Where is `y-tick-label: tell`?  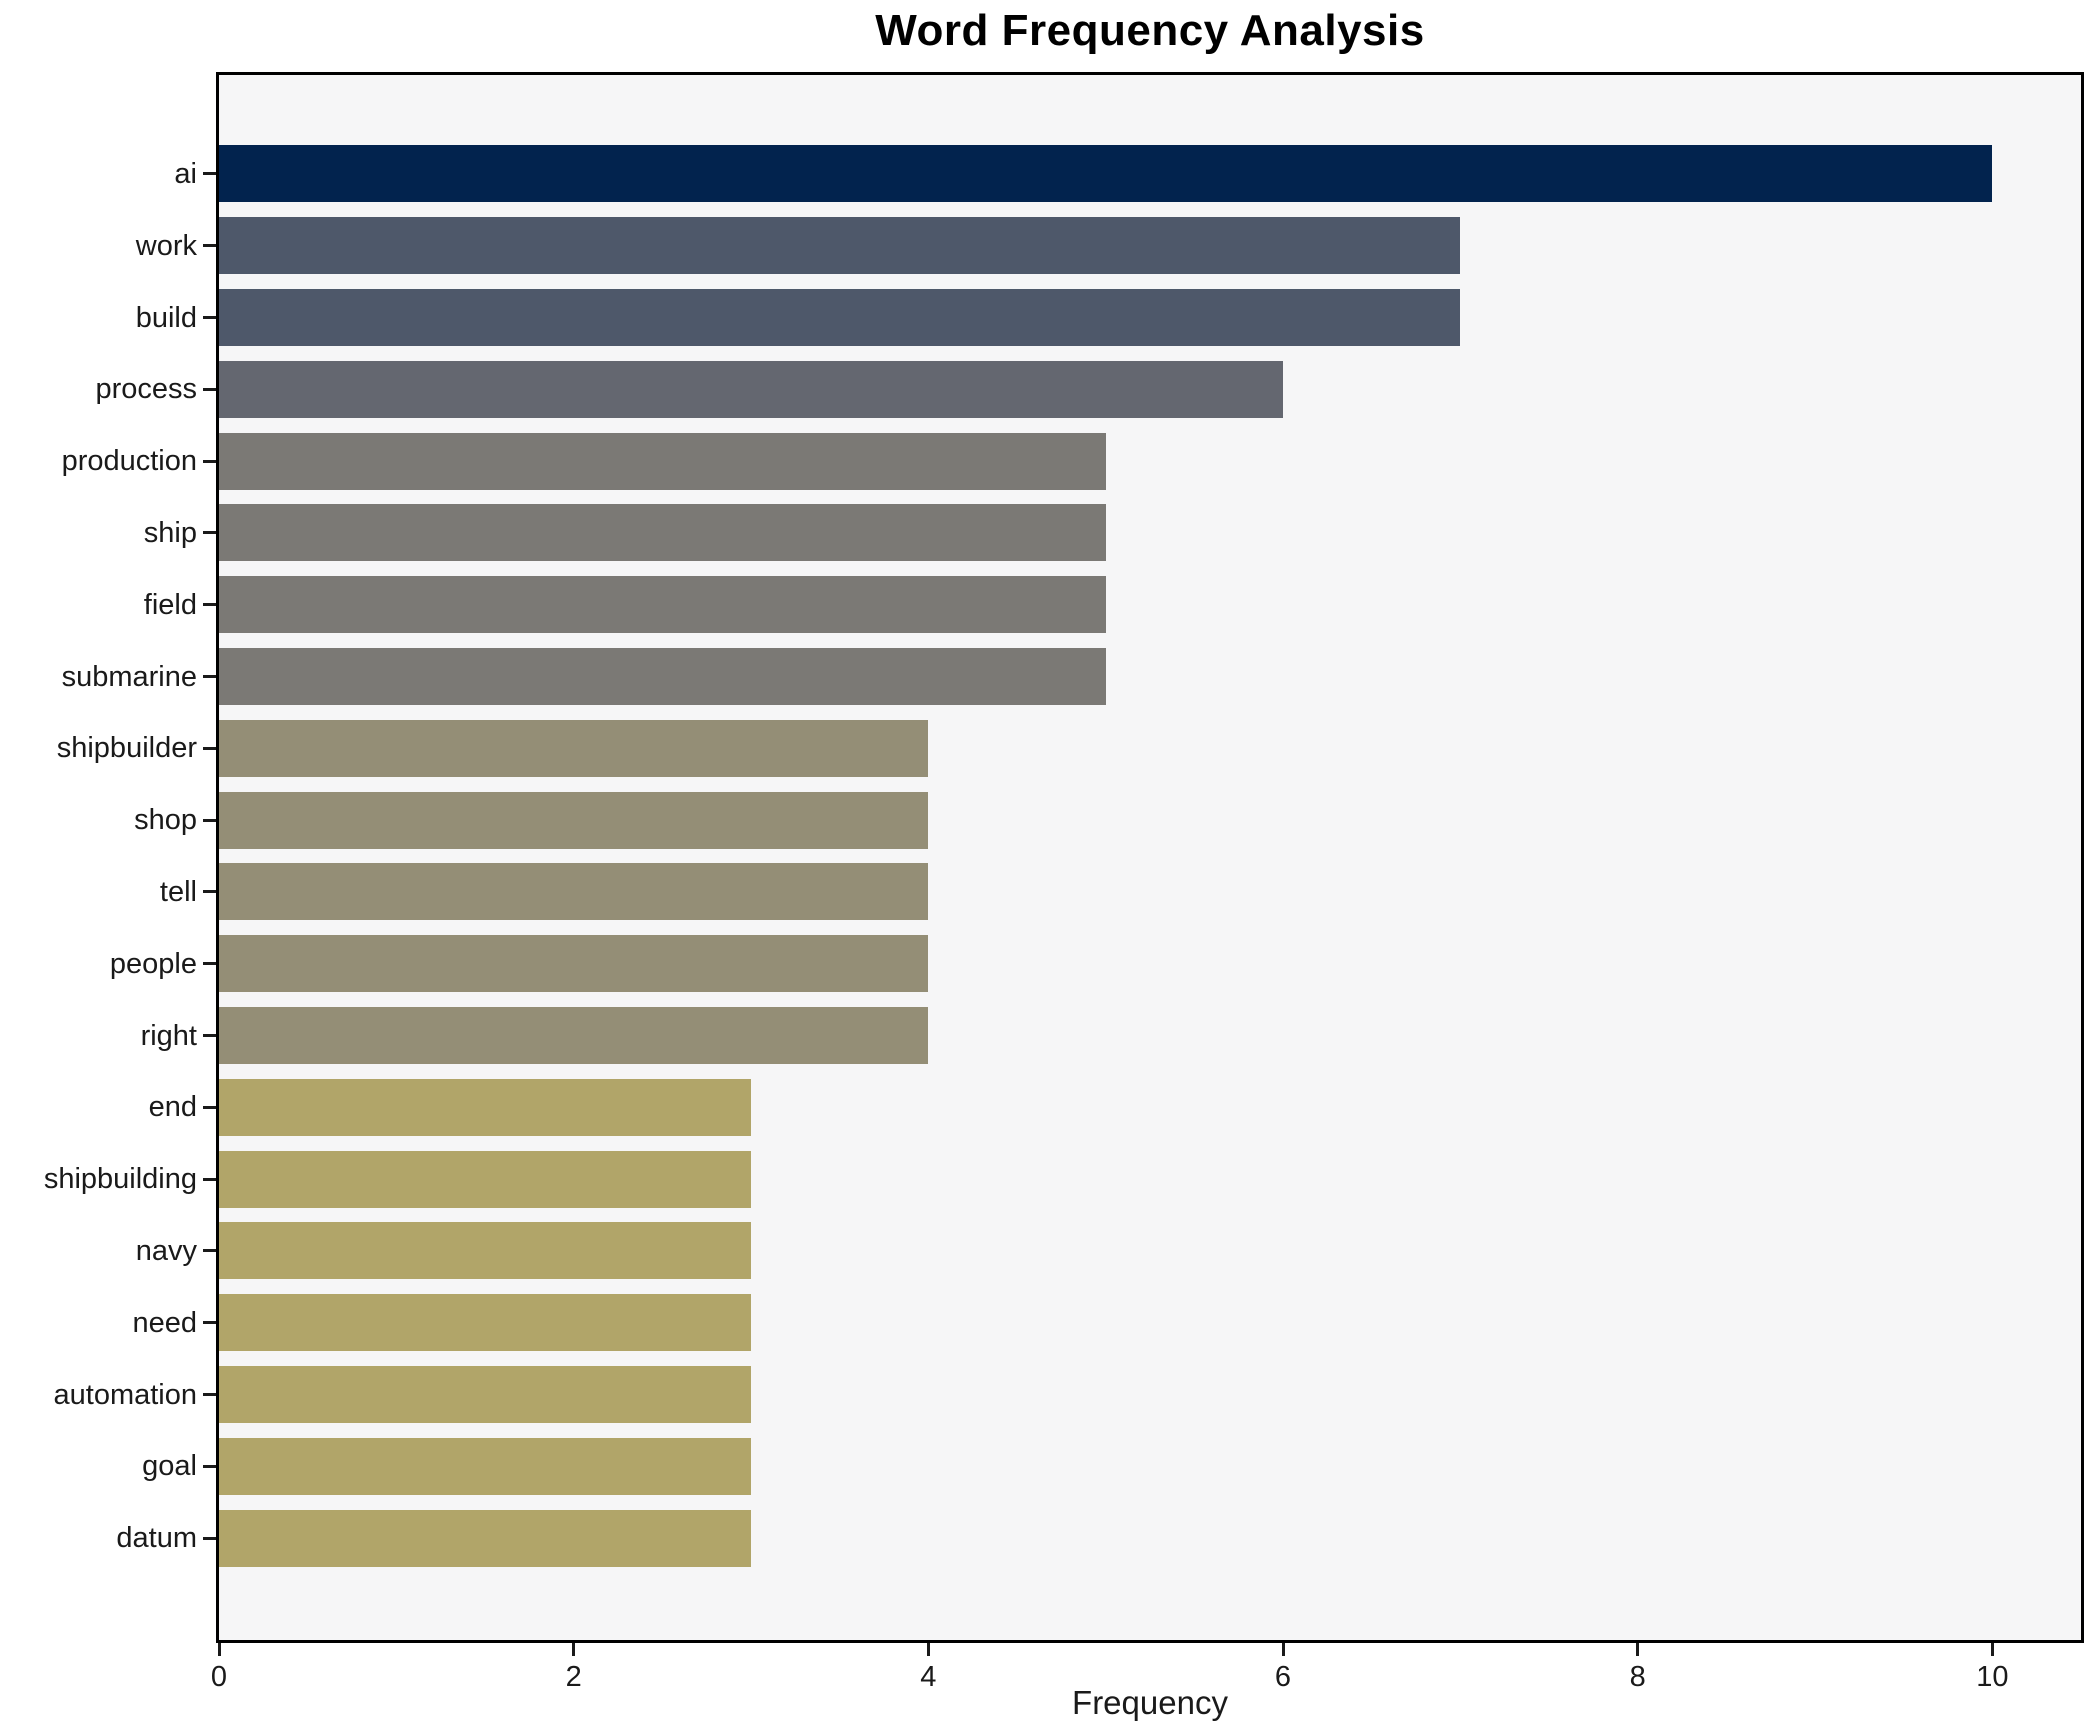
y-tick-label: tell is located at coordinates (178, 891).